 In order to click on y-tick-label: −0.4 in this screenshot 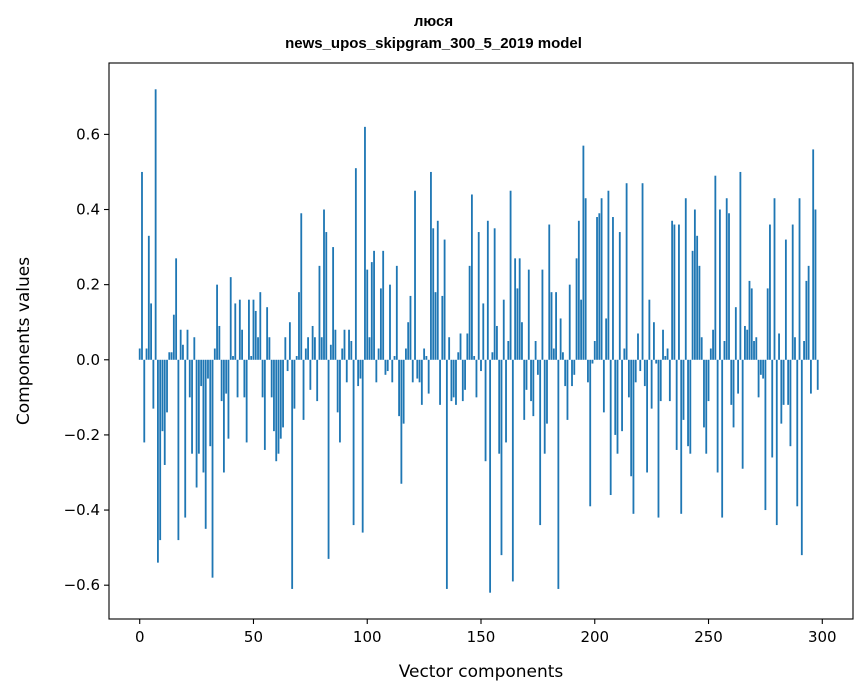, I will do `click(82, 510)`.